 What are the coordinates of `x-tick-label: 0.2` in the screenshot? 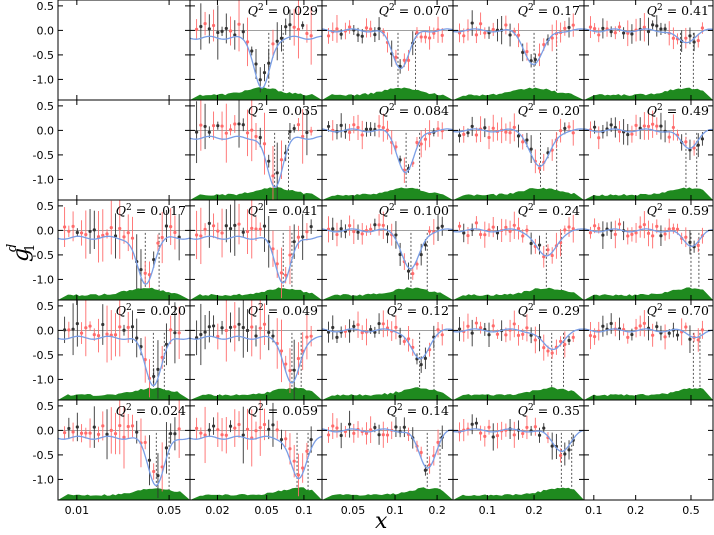 It's located at (534, 510).